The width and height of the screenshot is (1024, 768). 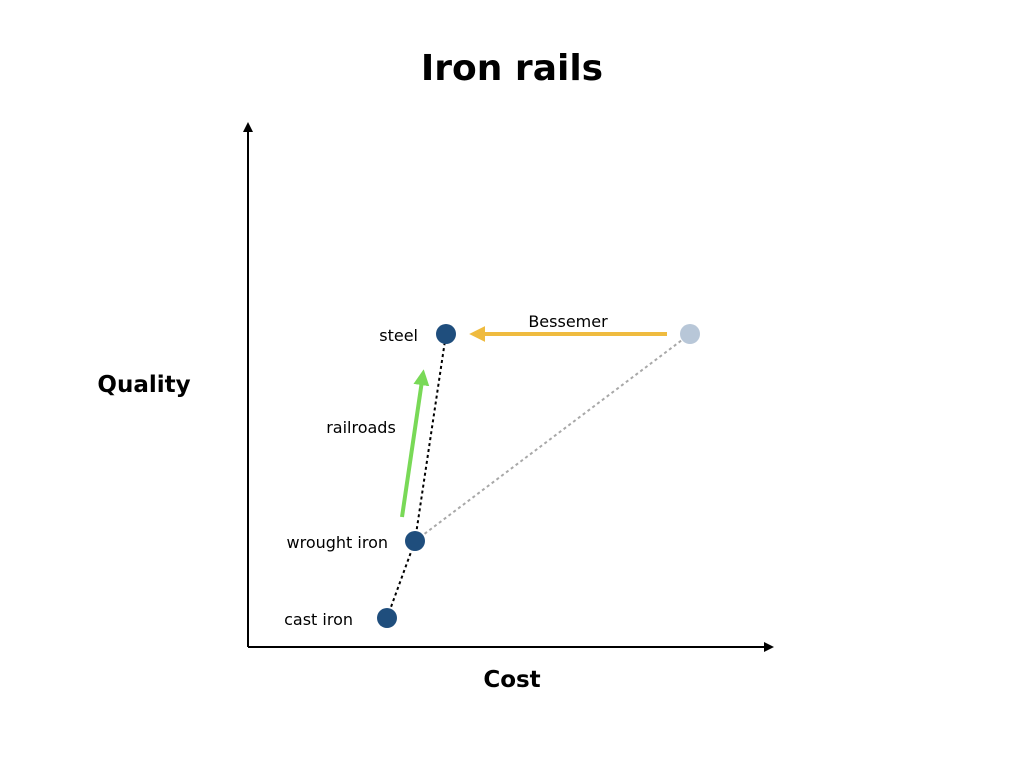 I want to click on steel-point, so click(x=446, y=334).